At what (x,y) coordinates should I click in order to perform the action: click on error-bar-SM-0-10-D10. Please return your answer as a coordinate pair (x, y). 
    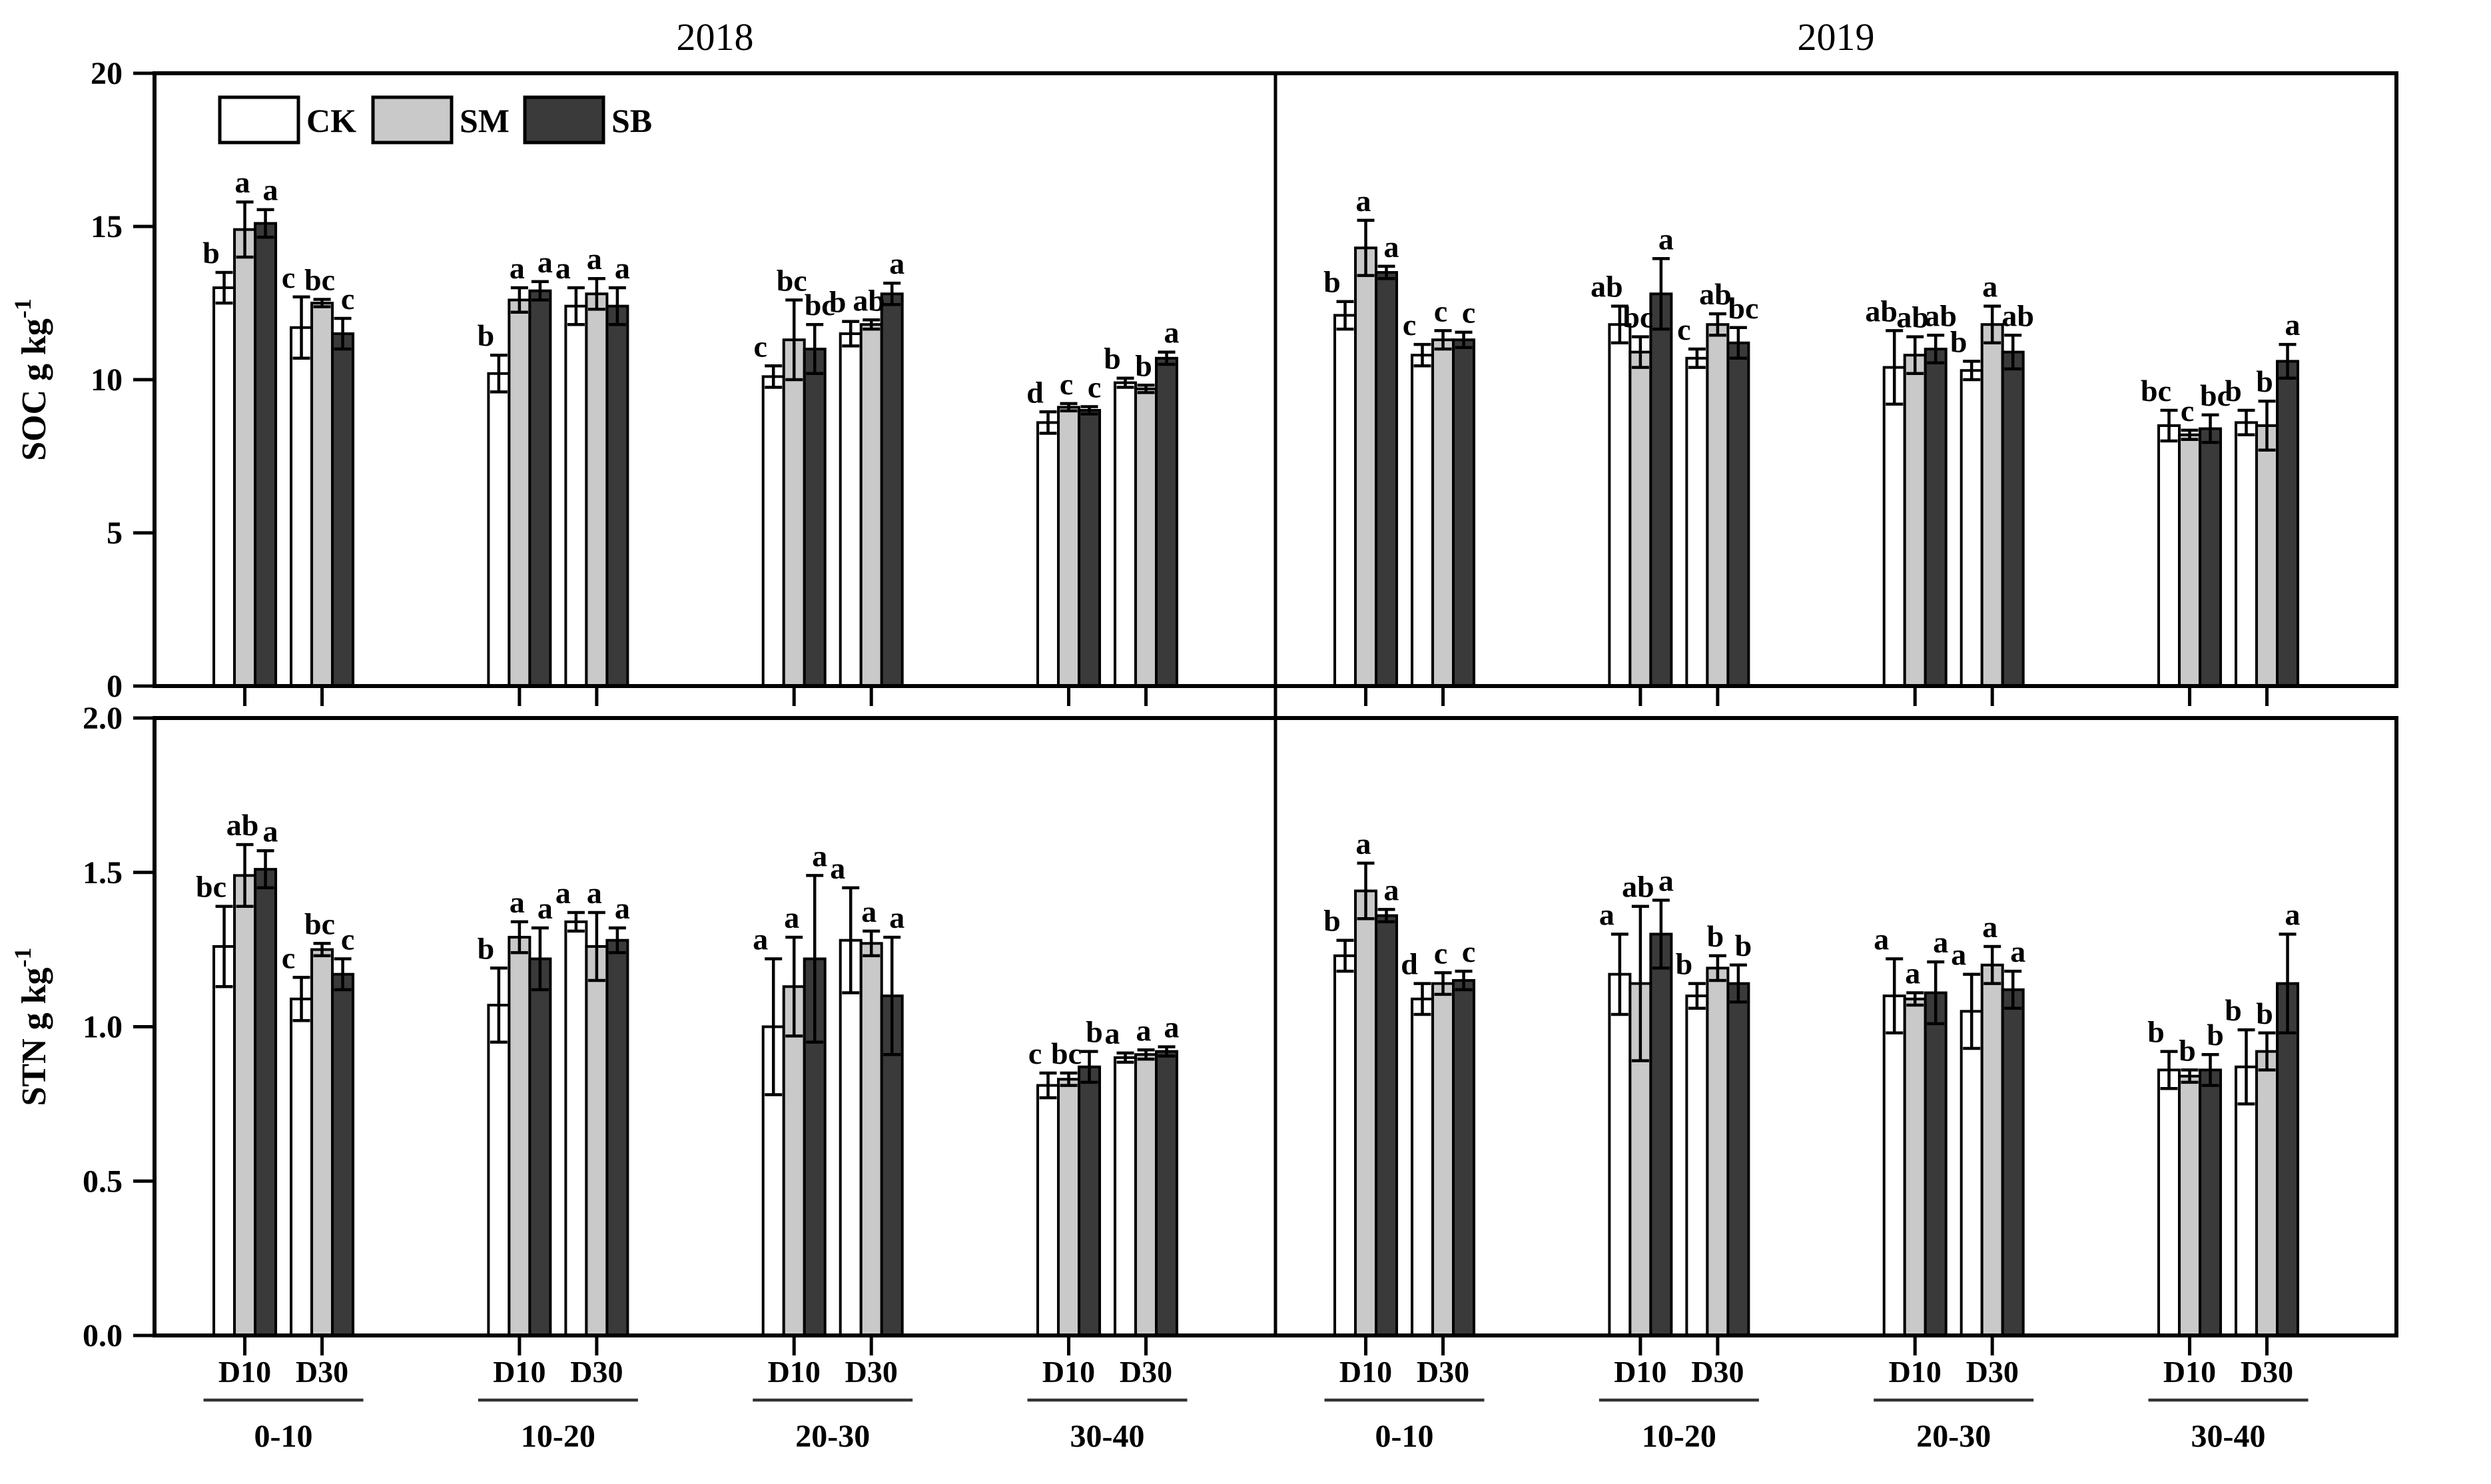
    Looking at the image, I should click on (1366, 247).